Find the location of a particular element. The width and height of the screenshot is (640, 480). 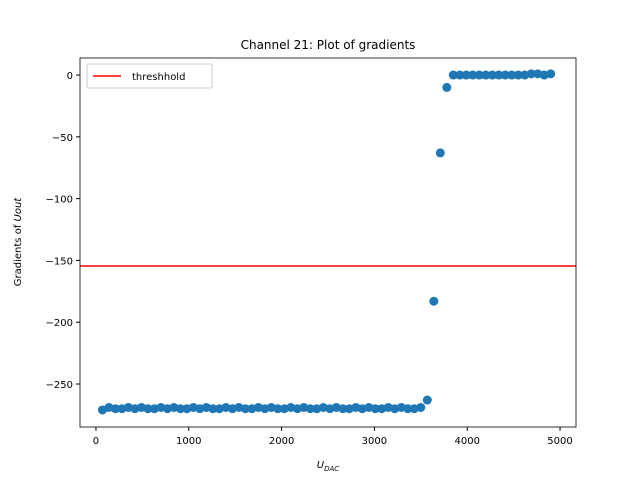

y-tick-label: 0 is located at coordinates (70, 76).